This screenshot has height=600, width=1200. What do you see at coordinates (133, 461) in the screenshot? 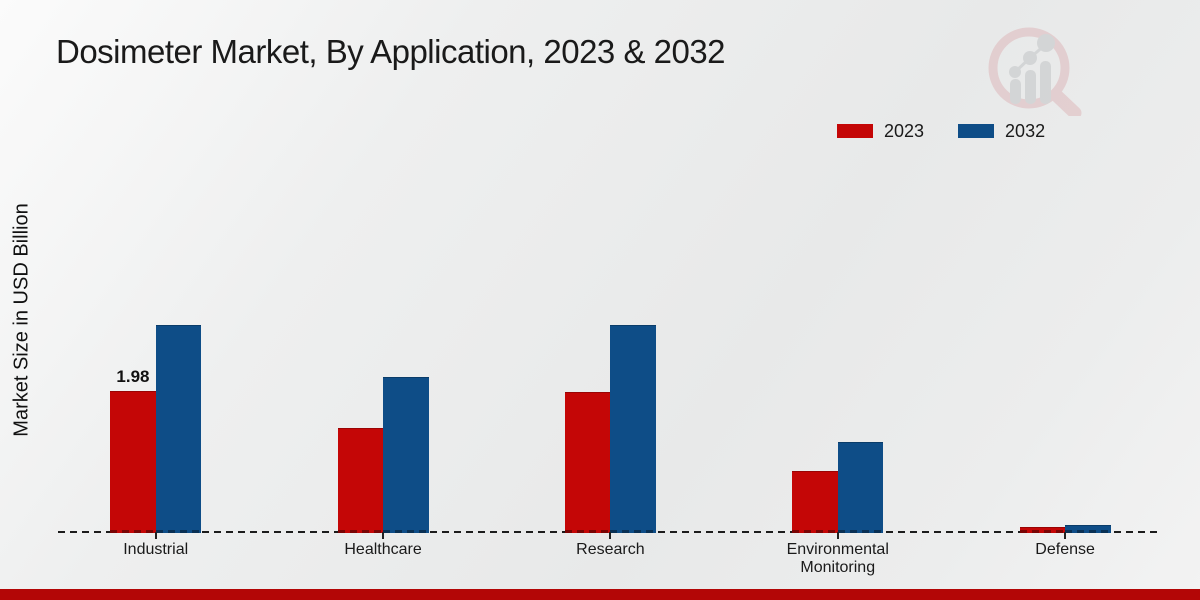
I see `bar-industrial-2023` at bounding box center [133, 461].